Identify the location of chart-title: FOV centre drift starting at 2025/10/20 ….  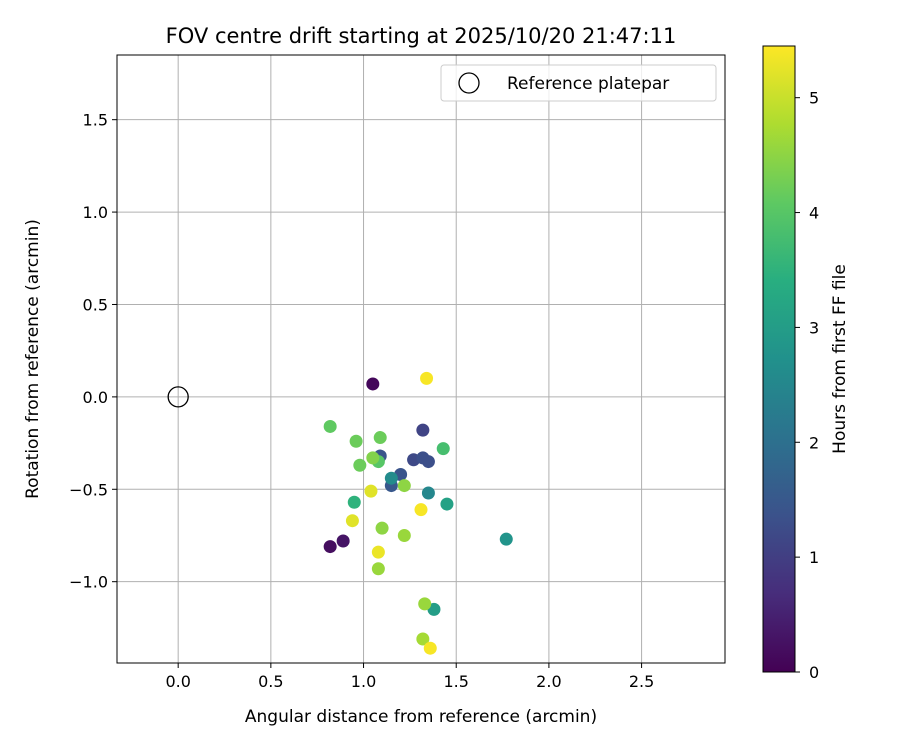
(421, 36).